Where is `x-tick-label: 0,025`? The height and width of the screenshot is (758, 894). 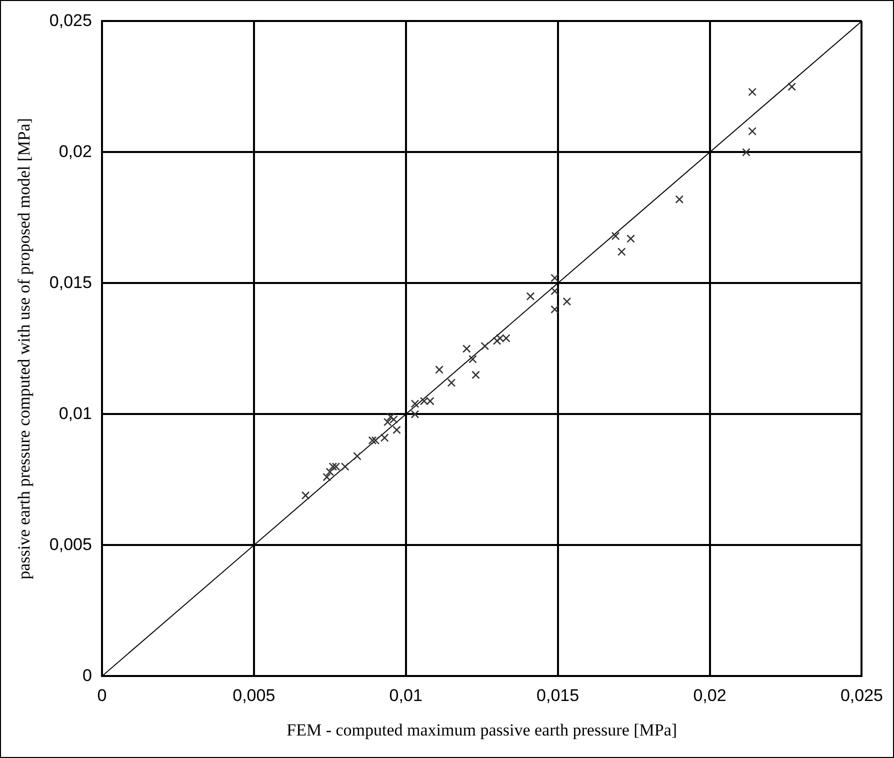
x-tick-label: 0,025 is located at coordinates (862, 696).